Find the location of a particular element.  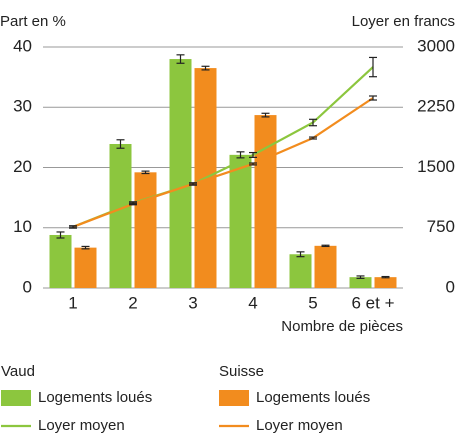

x-tick-label: 6 et + is located at coordinates (372, 302).